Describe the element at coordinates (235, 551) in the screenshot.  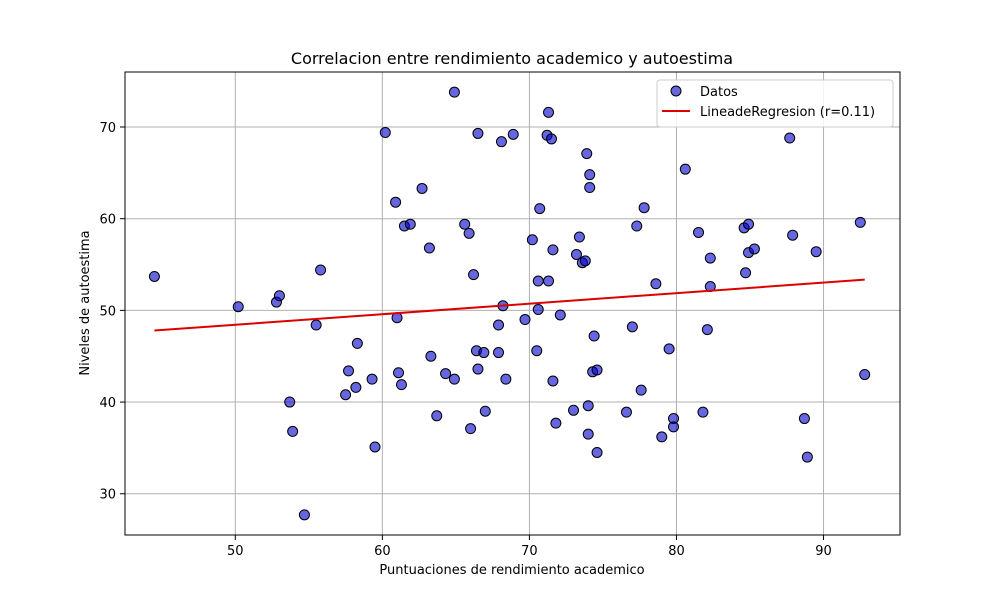
I see `x-tick-label: 50` at that location.